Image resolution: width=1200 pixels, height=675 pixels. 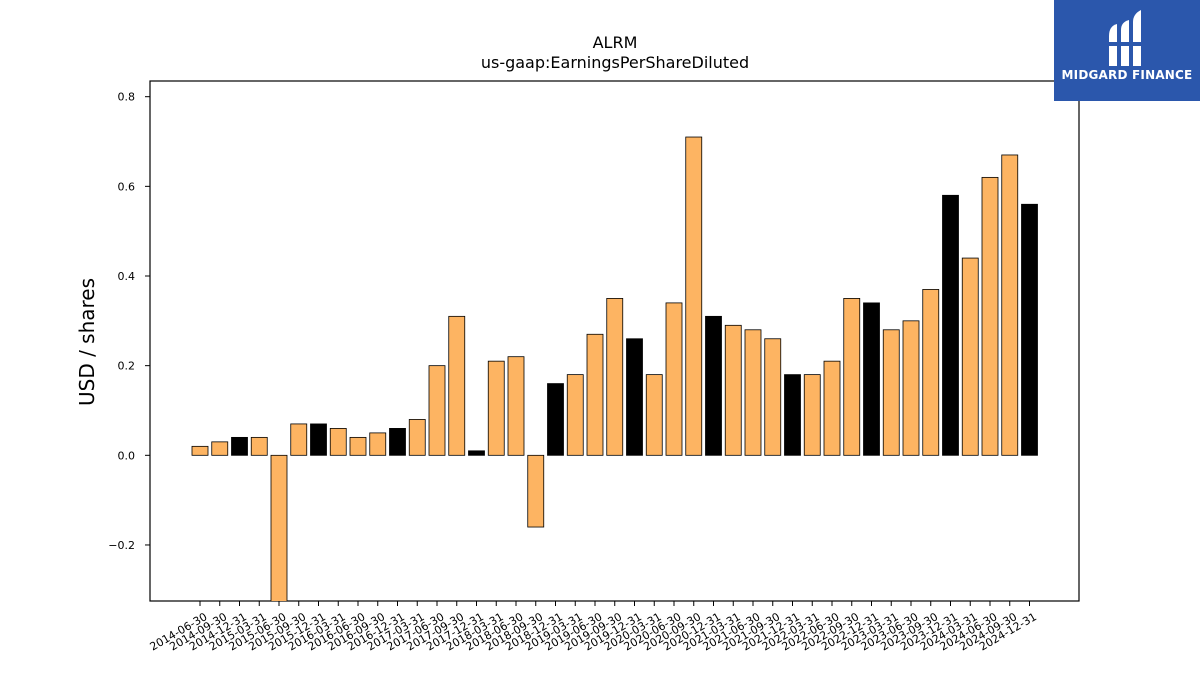 I want to click on chart-subtitle: us-gaap:EarningsPerShareDiluted, so click(x=615, y=62).